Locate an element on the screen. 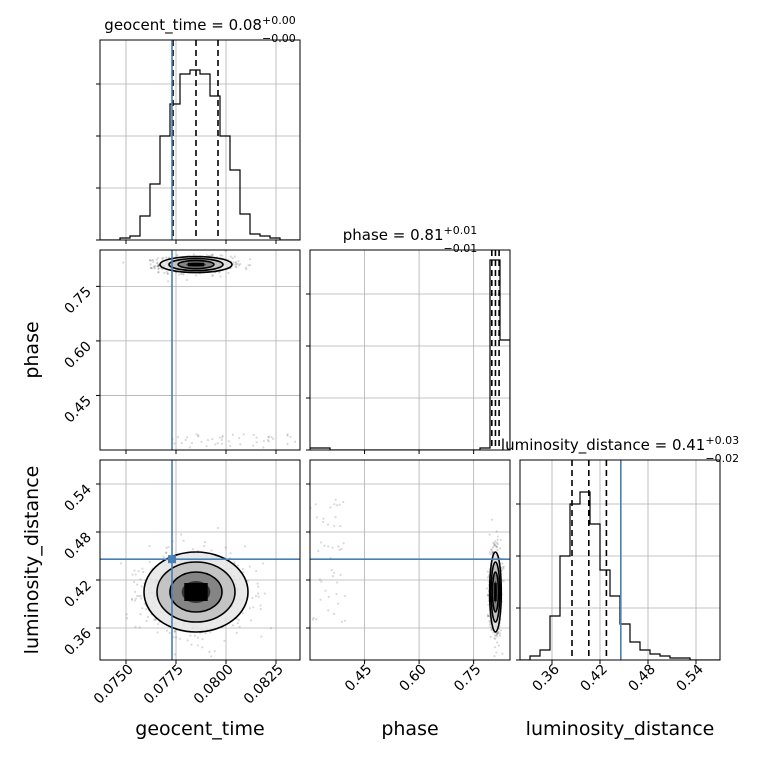 The width and height of the screenshot is (760, 760). y-tick-label: 0.36 is located at coordinates (77, 641).